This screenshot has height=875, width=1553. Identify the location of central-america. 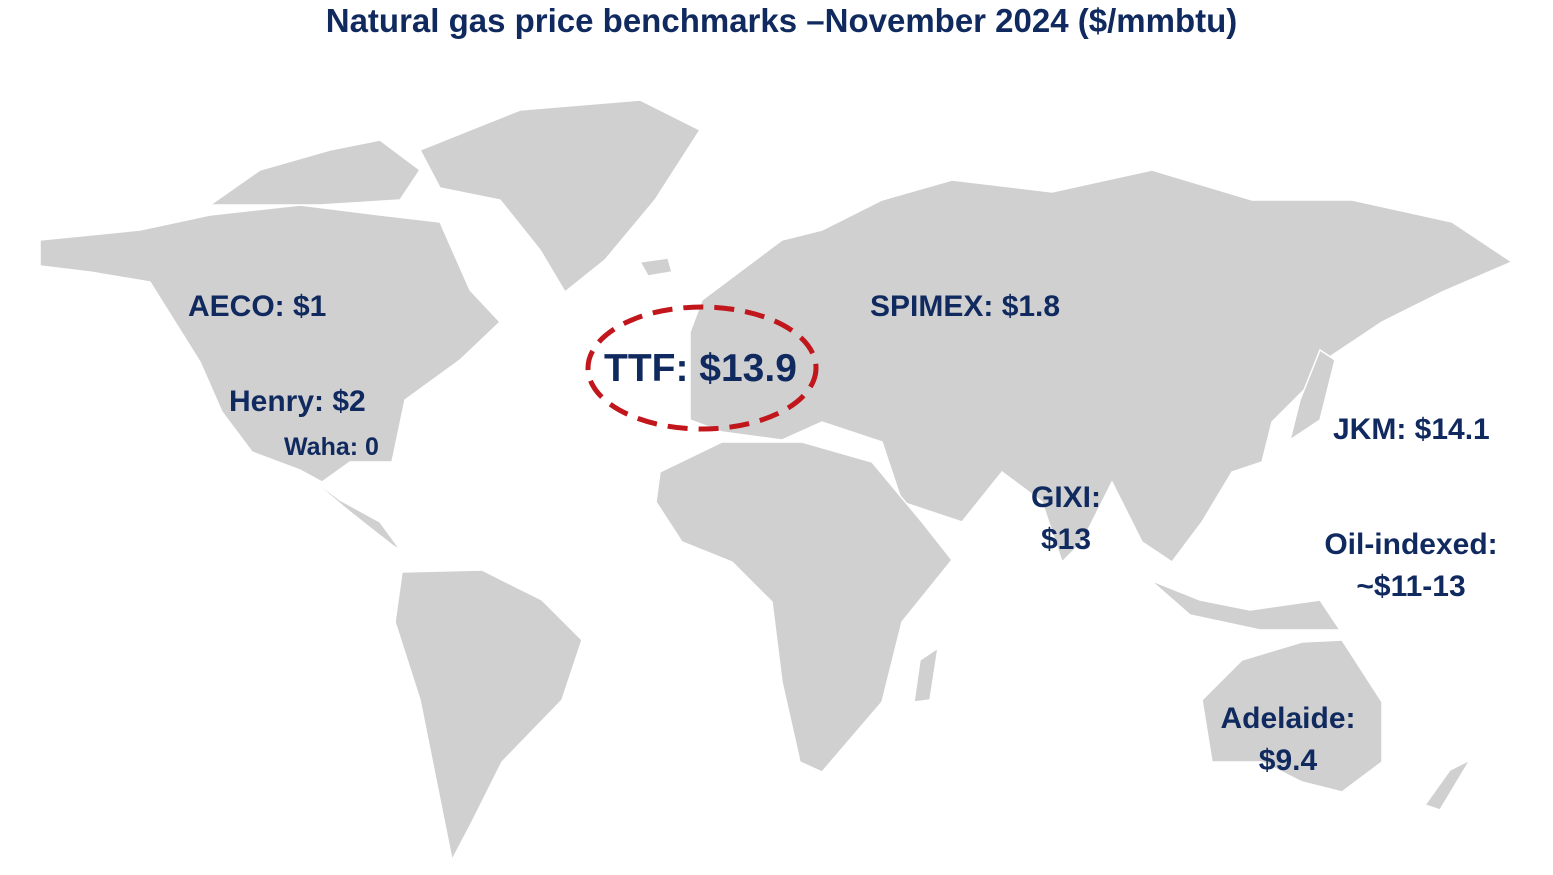
(360, 516).